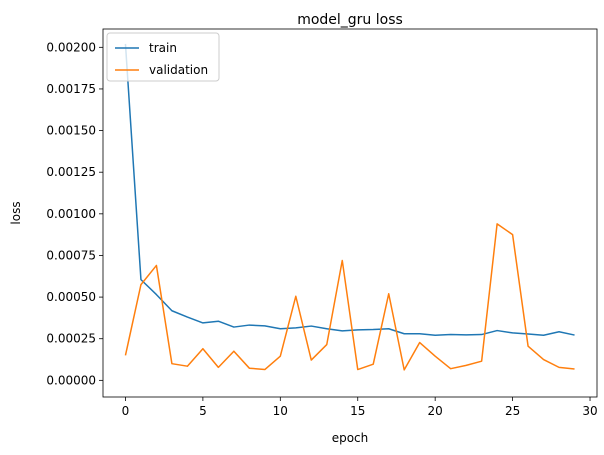  Describe the element at coordinates (71, 89) in the screenshot. I see `y-tick-label: 0.00175` at that location.